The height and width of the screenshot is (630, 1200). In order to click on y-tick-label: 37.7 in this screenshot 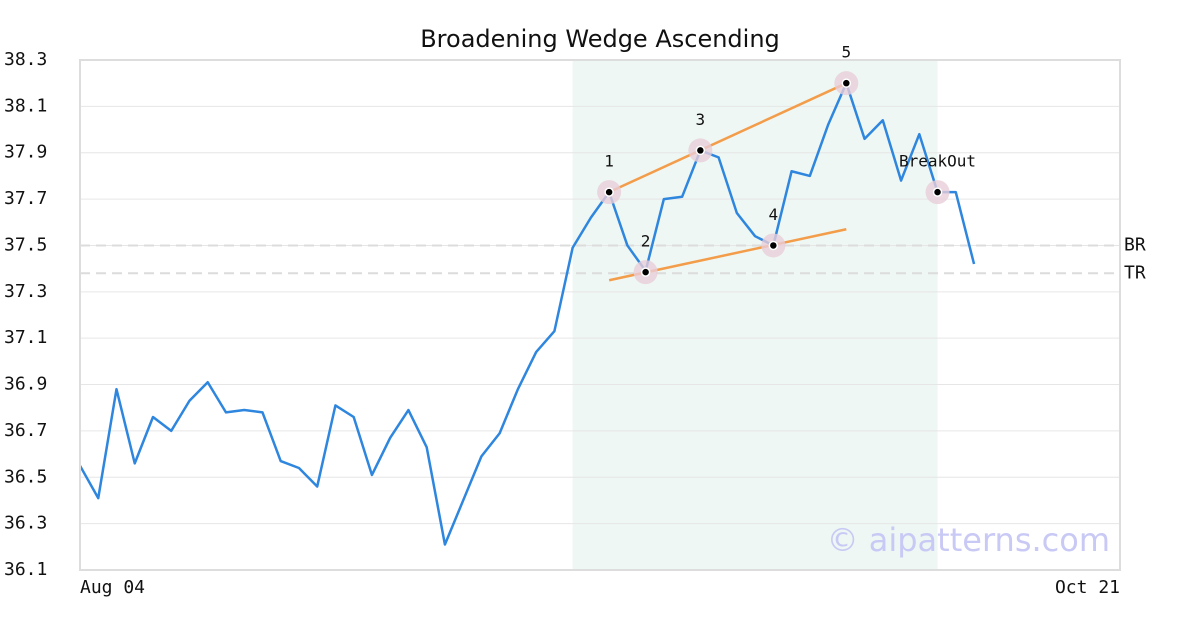, I will do `click(25, 198)`.